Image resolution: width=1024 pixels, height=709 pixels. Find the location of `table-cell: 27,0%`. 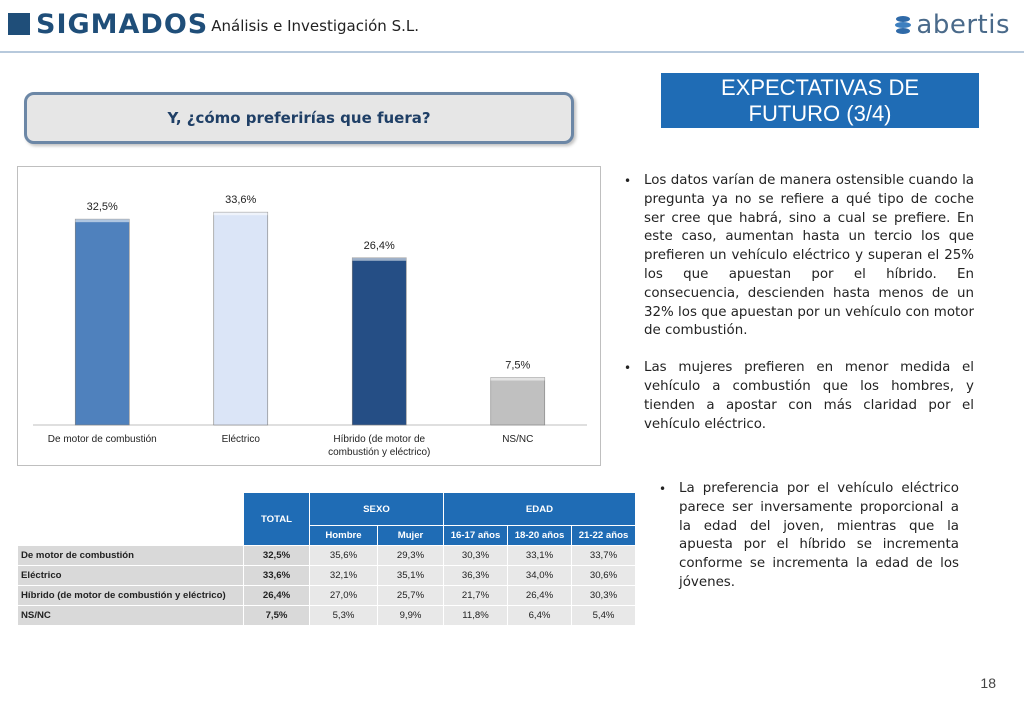

table-cell: 27,0% is located at coordinates (343, 595).